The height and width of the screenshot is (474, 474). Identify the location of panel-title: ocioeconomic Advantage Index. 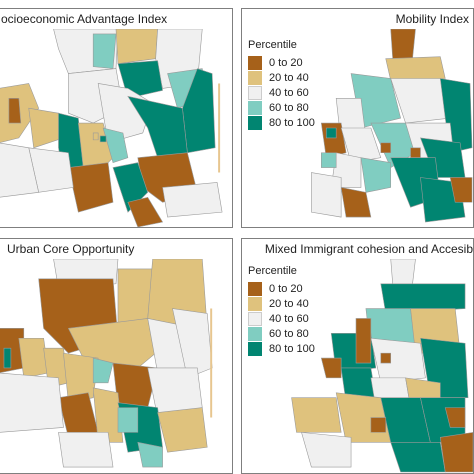
(84, 19).